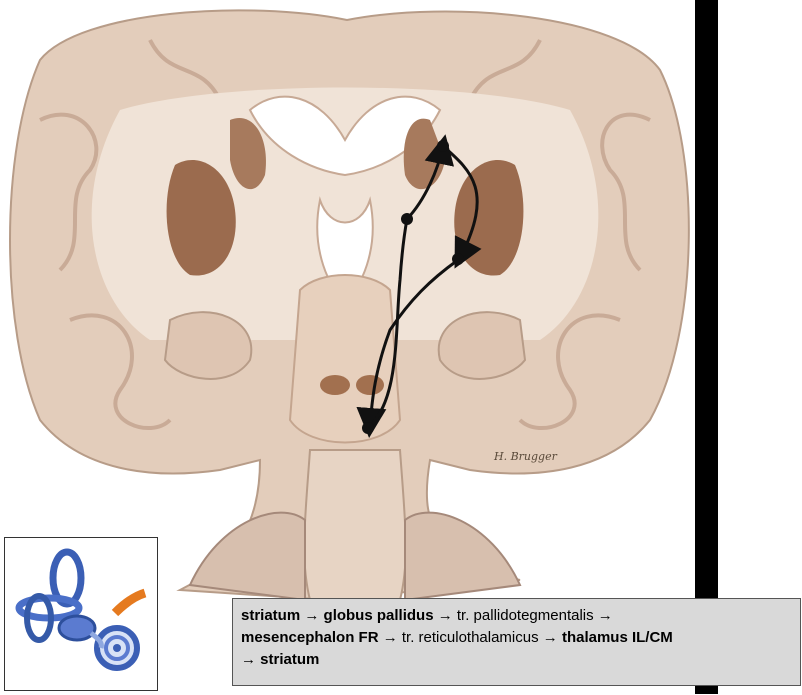 Image resolution: width=802 pixels, height=695 pixels. Describe the element at coordinates (617, 637) in the screenshot. I see `caption-term-thalamus-il-cm: thalamus IL/CM` at that location.